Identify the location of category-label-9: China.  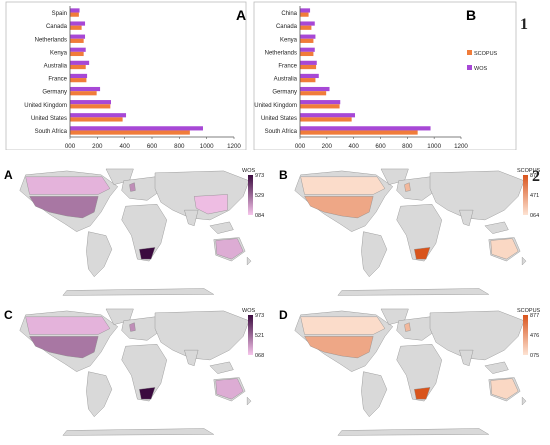
(289, 14).